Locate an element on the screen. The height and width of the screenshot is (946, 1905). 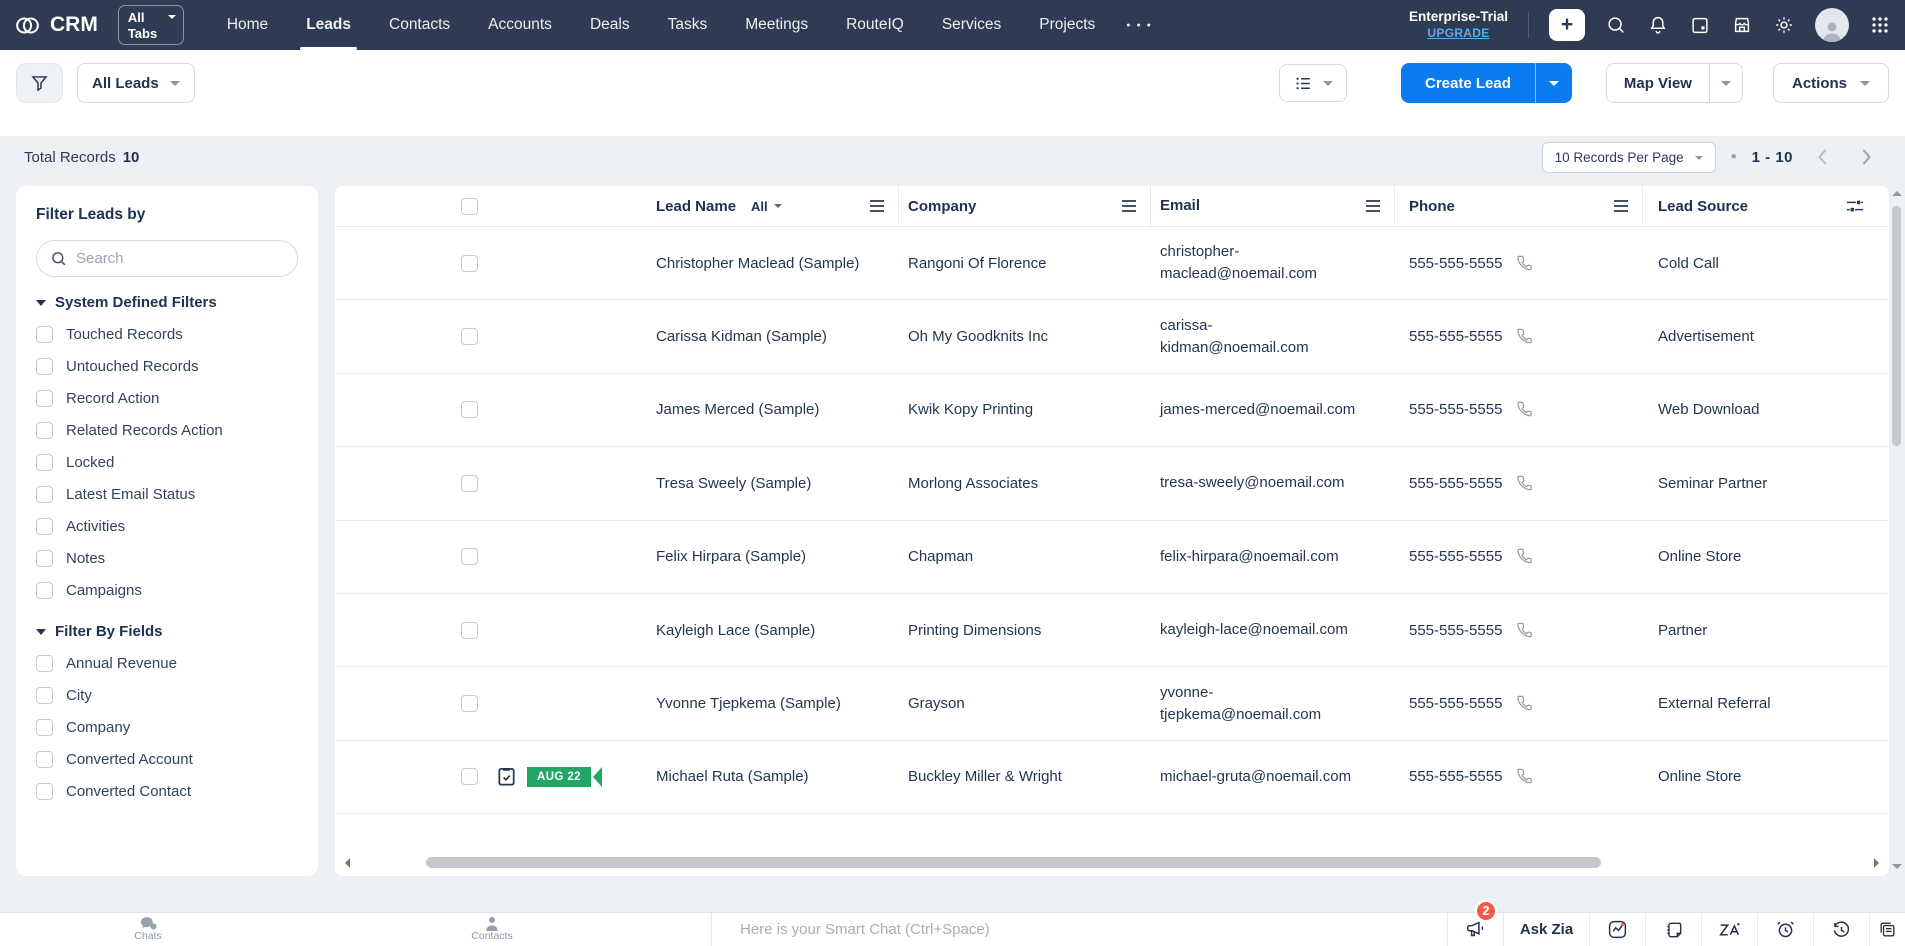
filter-checkbox-item: Company is located at coordinates (167, 727).